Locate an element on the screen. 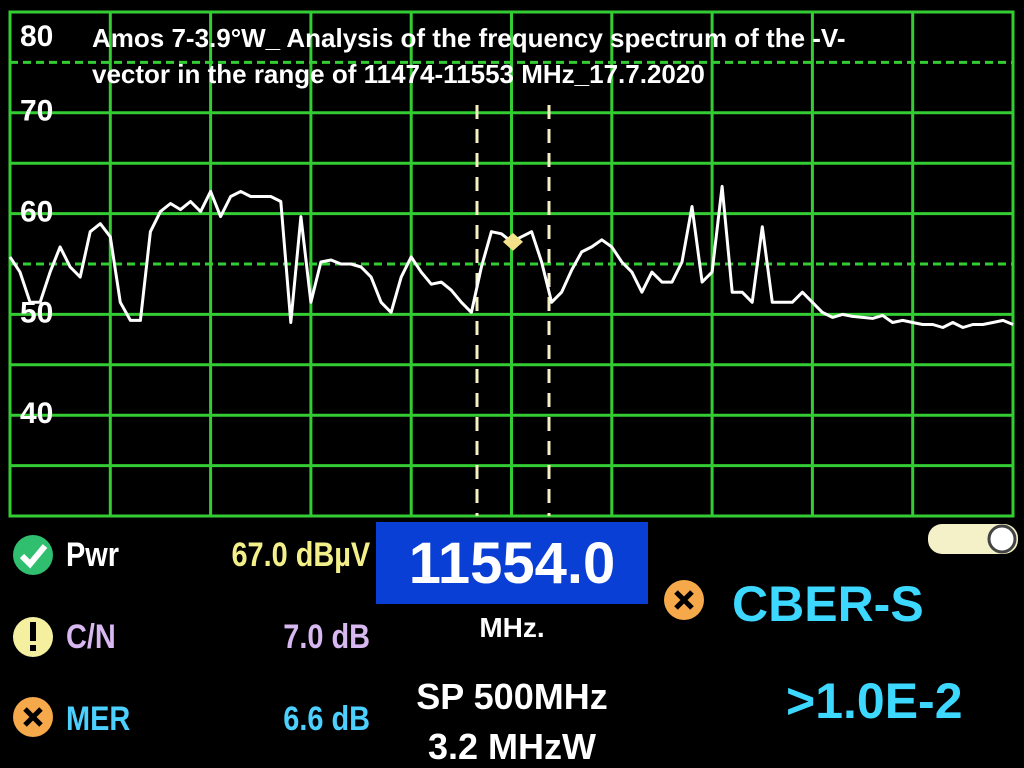 This screenshot has width=1024, height=768. cn-value: 7.0 dB is located at coordinates (326, 637).